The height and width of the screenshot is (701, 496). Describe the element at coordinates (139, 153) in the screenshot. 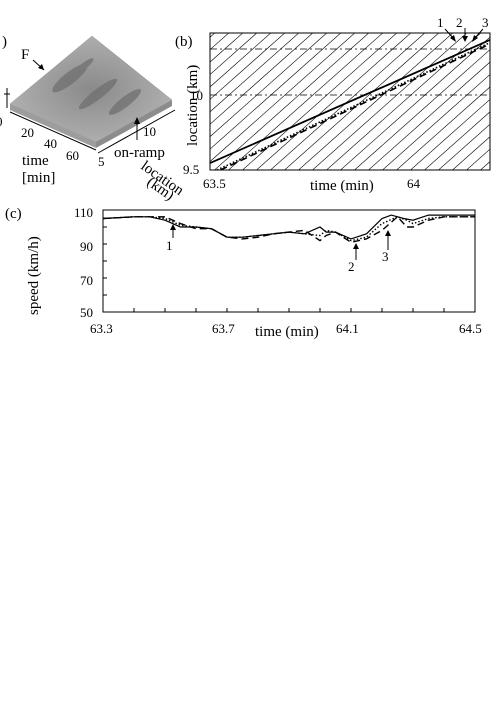

I see `onramp-label: on-ramp` at that location.